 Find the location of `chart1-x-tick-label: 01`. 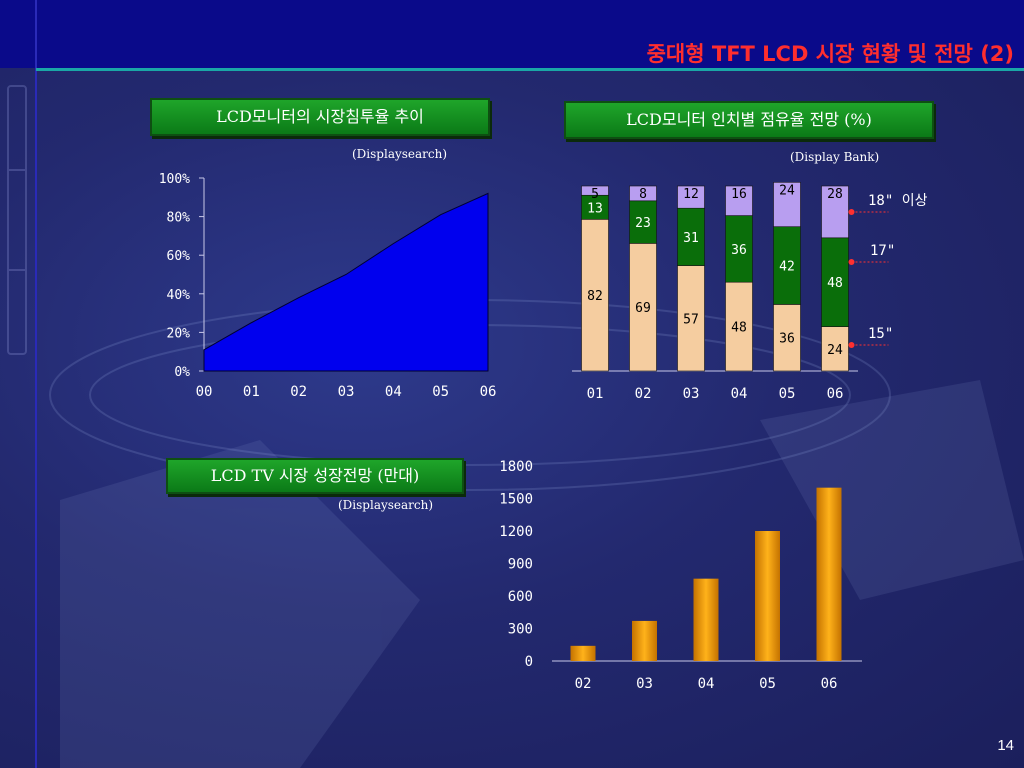

chart1-x-tick-label: 01 is located at coordinates (251, 392).